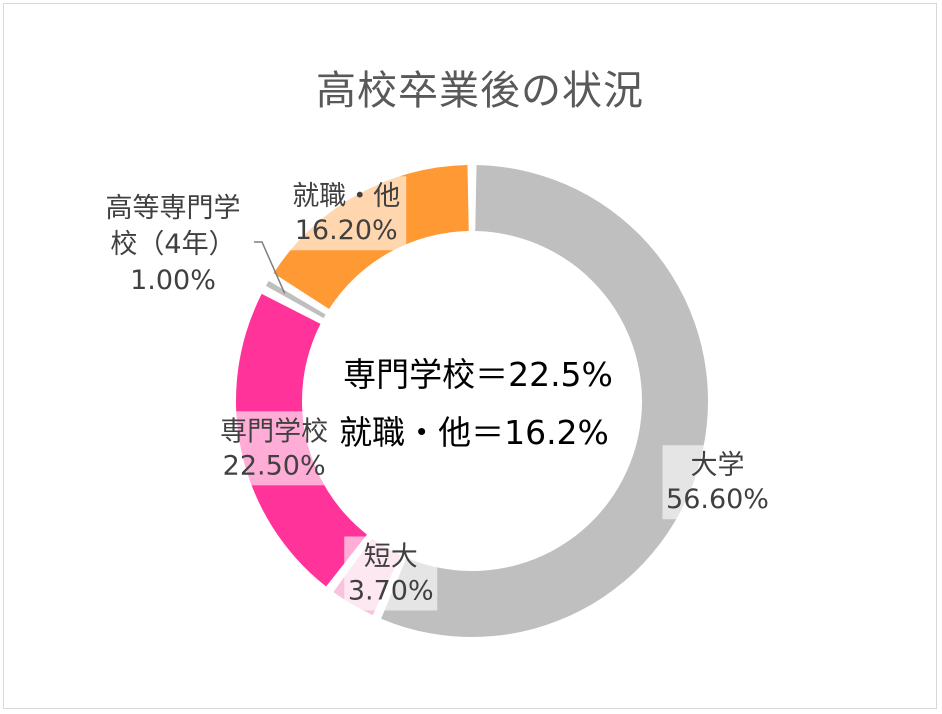  What do you see at coordinates (274, 465) in the screenshot?
I see `slice-value-label: 22.50%` at bounding box center [274, 465].